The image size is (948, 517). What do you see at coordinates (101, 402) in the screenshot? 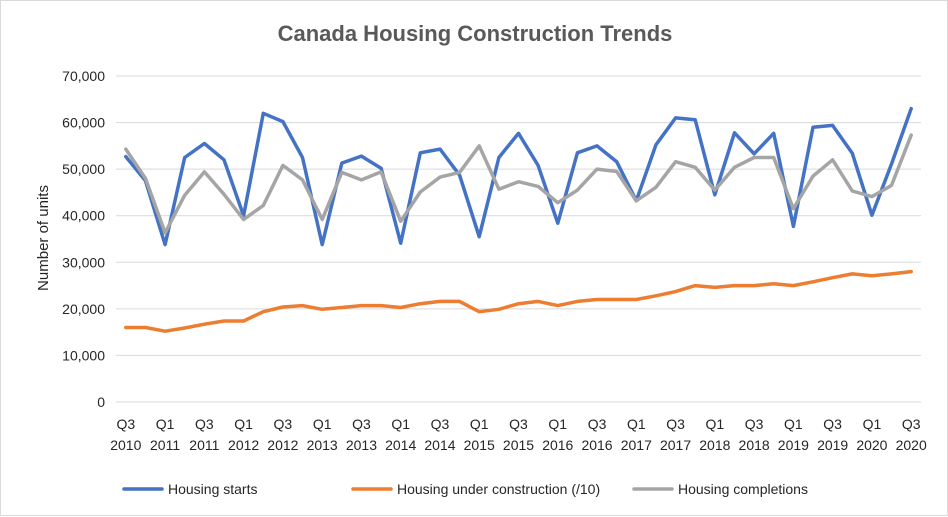
I see `y-tick-label: 0` at bounding box center [101, 402].